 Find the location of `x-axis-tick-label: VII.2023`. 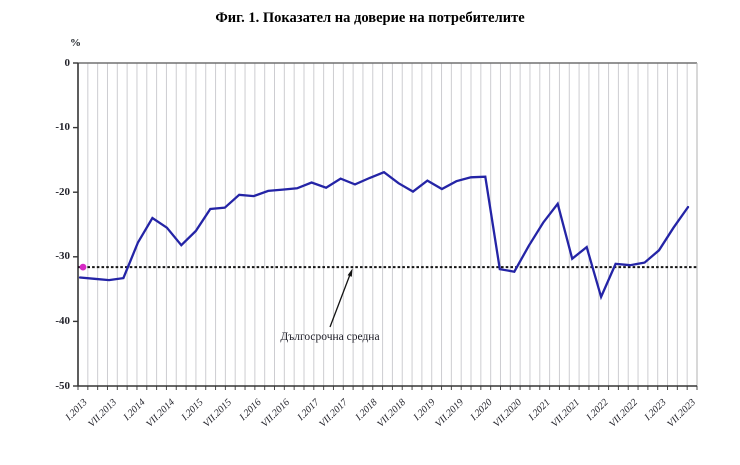

x-axis-tick-label: VII.2023 is located at coordinates (644, 411).